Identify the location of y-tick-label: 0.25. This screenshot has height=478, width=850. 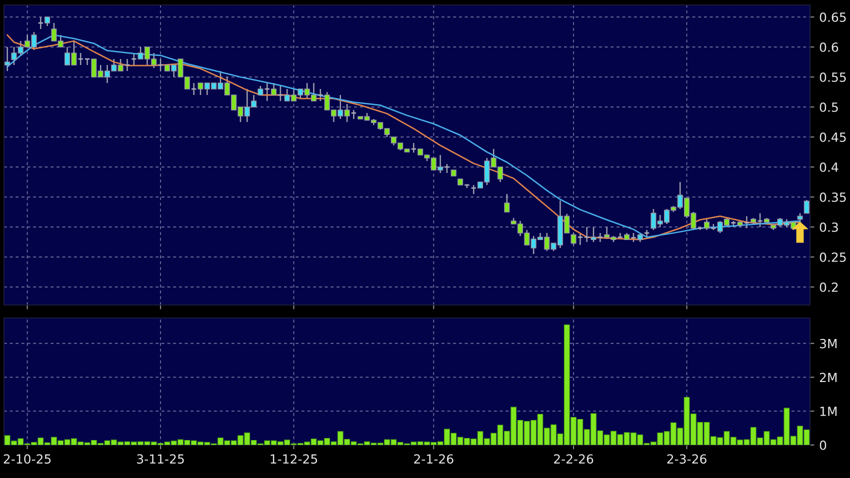
(833, 257).